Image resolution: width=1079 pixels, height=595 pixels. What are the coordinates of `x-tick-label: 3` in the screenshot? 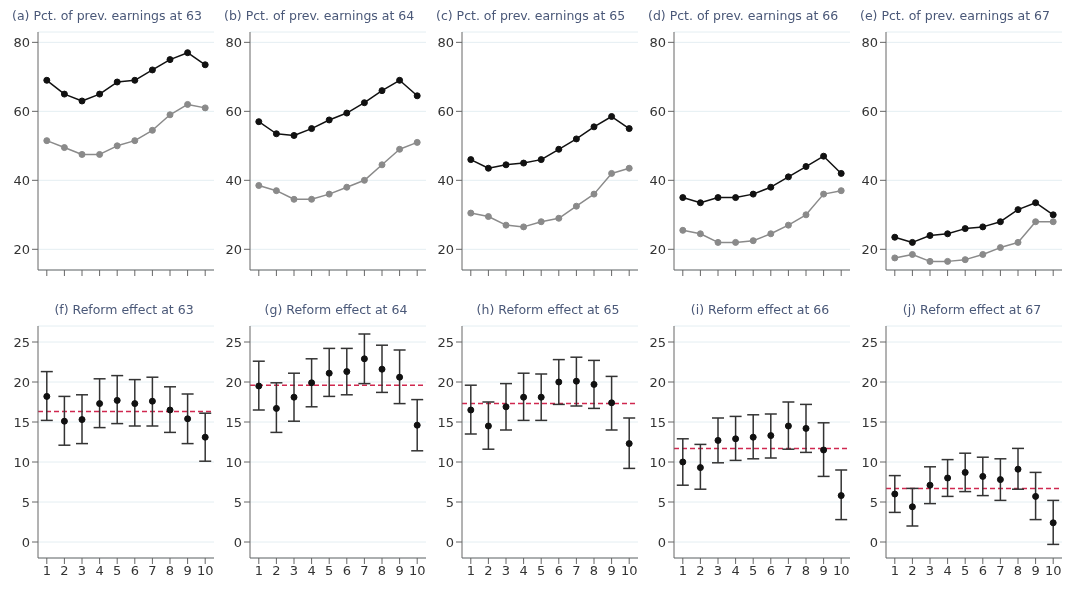 It's located at (294, 571).